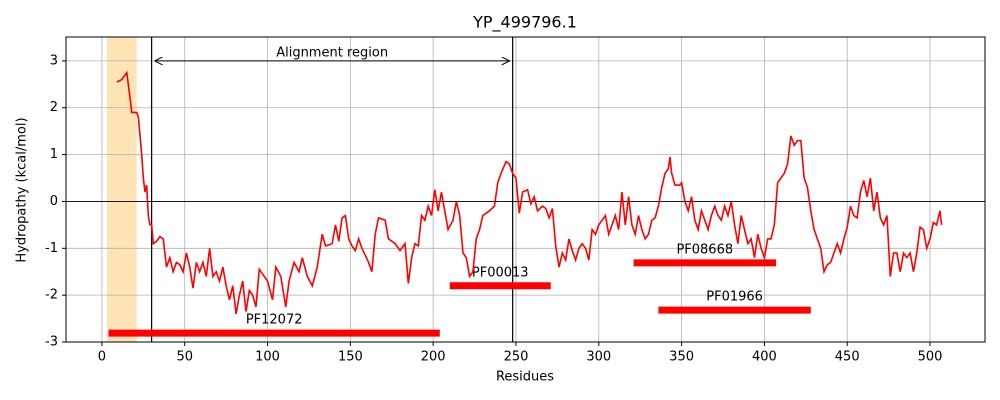 The width and height of the screenshot is (1000, 400). What do you see at coordinates (267, 357) in the screenshot?
I see `x-tick-label: 100` at bounding box center [267, 357].